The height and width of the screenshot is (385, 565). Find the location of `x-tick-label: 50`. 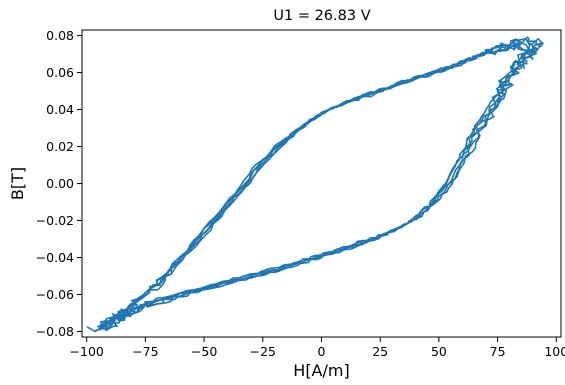

x-tick-label: 50 is located at coordinates (439, 351).